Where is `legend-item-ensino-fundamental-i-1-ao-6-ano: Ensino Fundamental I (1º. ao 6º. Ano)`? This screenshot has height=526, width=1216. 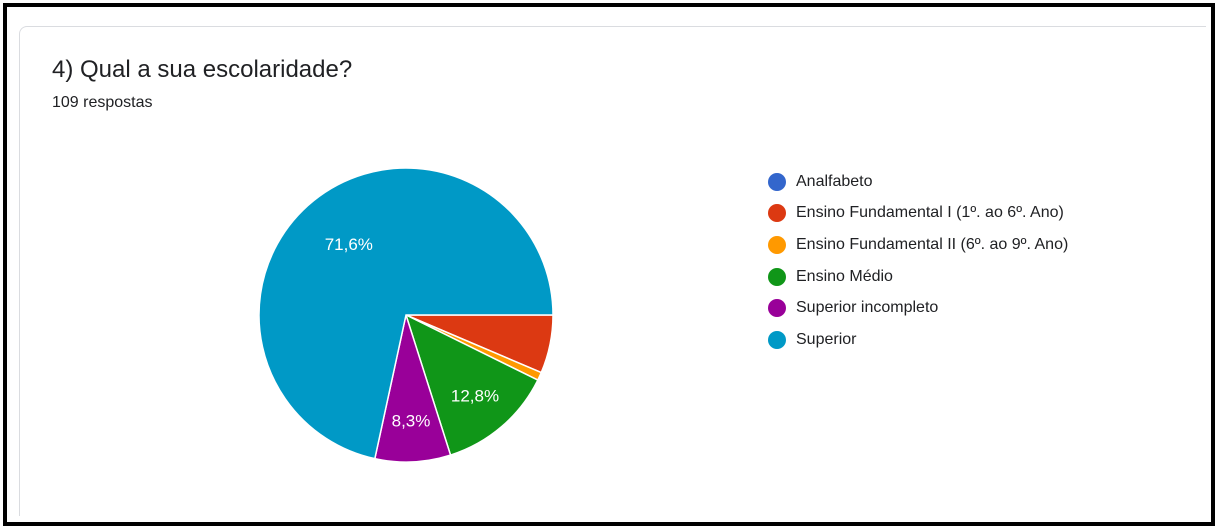 legend-item-ensino-fundamental-i-1-ao-6-ano: Ensino Fundamental I (1º. ao 6º. Ano) is located at coordinates (918, 214).